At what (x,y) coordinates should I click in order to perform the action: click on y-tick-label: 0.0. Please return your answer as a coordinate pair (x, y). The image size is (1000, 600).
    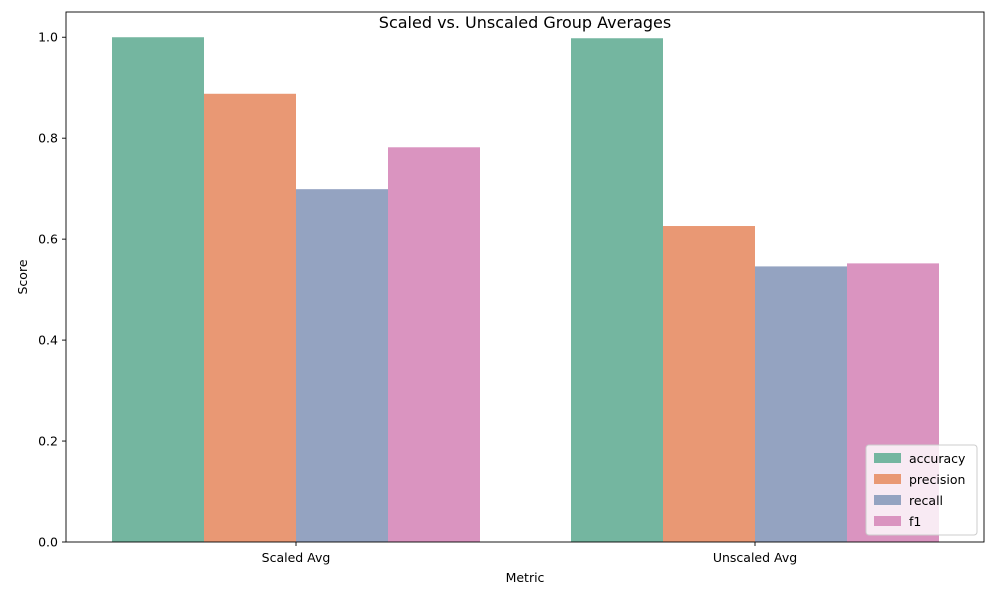
    Looking at the image, I should click on (48, 542).